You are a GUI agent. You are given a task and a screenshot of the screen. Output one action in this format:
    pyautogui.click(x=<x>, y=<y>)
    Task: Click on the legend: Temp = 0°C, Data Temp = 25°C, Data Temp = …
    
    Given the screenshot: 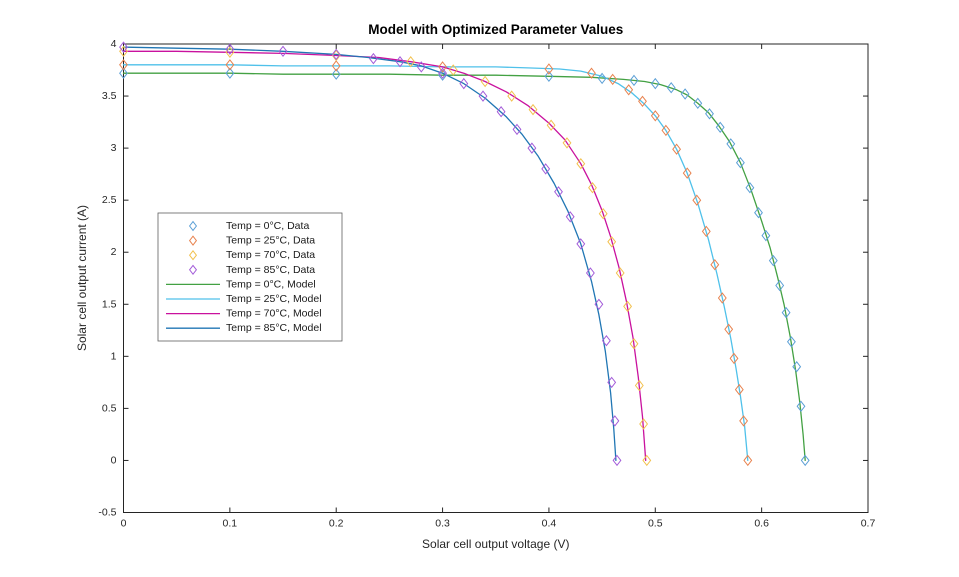 What is the action you would take?
    pyautogui.click(x=250, y=277)
    